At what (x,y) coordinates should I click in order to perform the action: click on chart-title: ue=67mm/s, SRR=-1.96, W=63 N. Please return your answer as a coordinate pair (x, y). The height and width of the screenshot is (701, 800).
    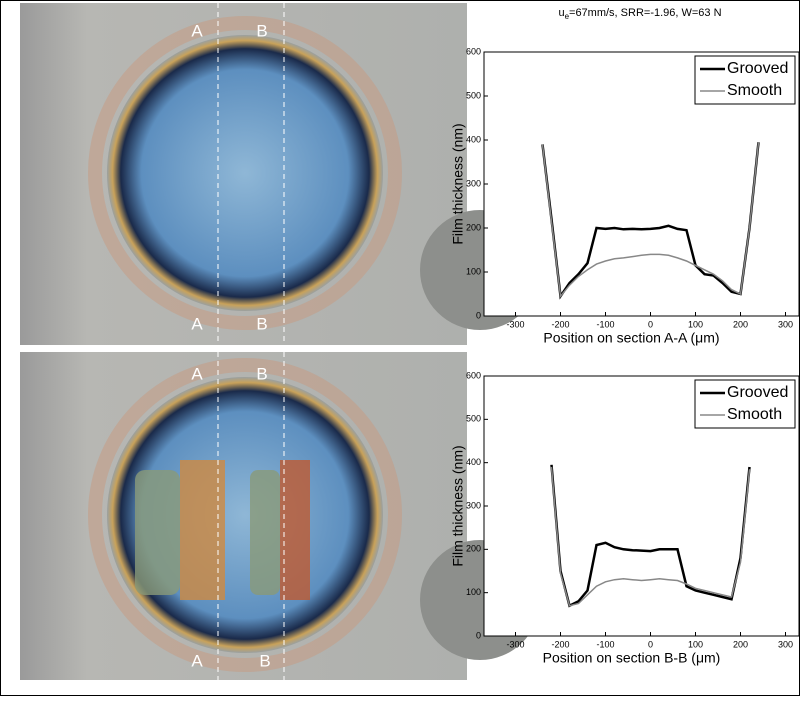
    Looking at the image, I should click on (639, 14).